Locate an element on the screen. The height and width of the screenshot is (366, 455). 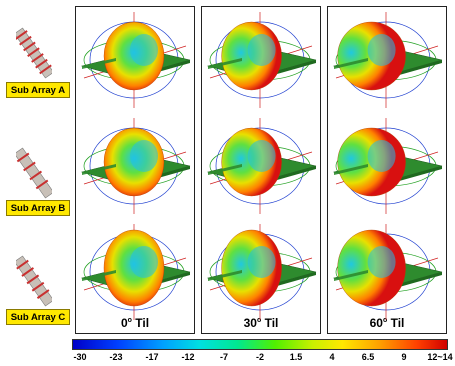
colorbar-tick-label: -30 is located at coordinates (80, 357).